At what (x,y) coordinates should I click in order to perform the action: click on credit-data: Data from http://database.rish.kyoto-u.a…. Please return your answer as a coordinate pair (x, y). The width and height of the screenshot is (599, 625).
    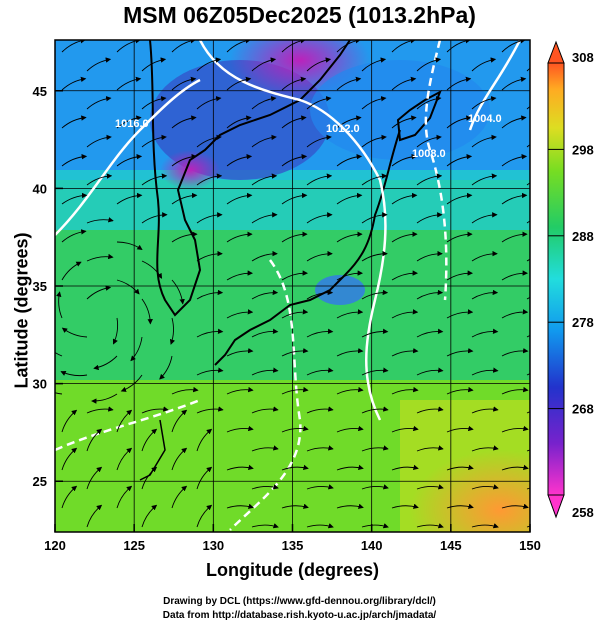
    Looking at the image, I should click on (299, 615).